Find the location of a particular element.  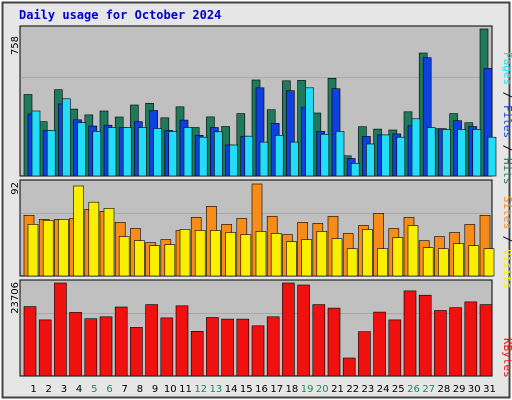

day-label-31: 31 is located at coordinates (489, 389).